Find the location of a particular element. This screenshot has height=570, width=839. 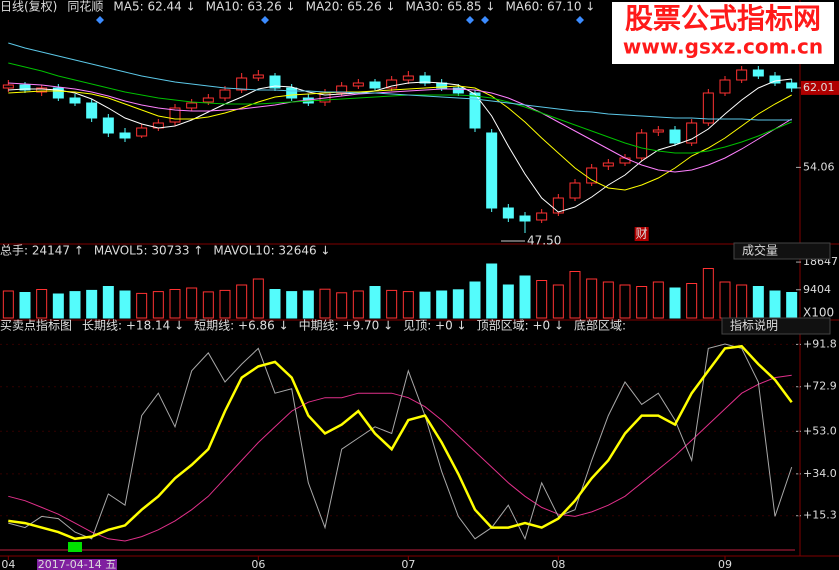

x-tick-label: 09 is located at coordinates (725, 564).